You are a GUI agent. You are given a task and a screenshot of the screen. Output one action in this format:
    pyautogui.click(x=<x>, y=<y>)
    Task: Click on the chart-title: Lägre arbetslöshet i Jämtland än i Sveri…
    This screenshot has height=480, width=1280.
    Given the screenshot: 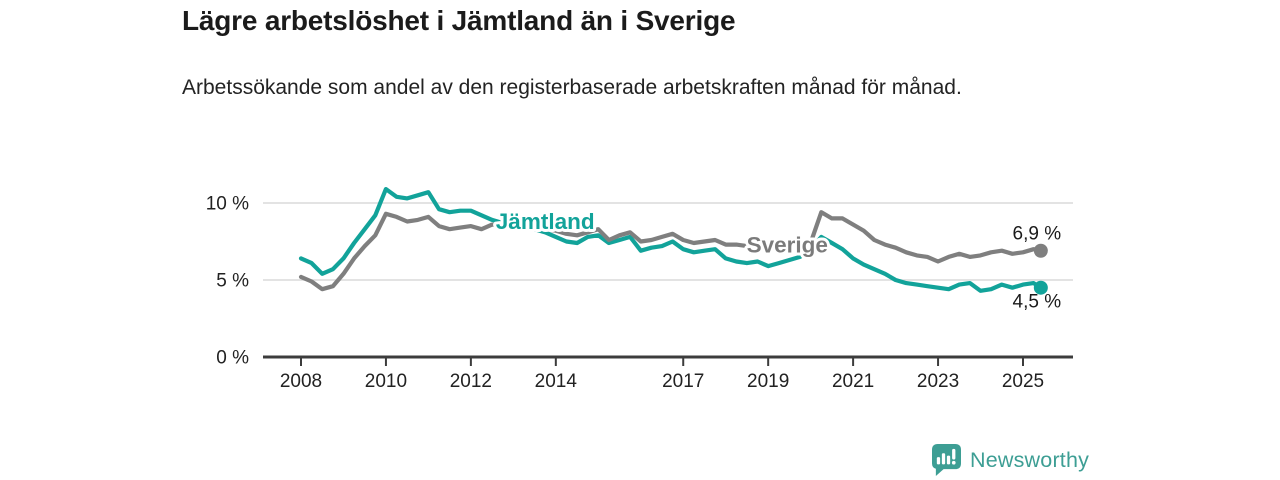 What is the action you would take?
    pyautogui.click(x=459, y=20)
    